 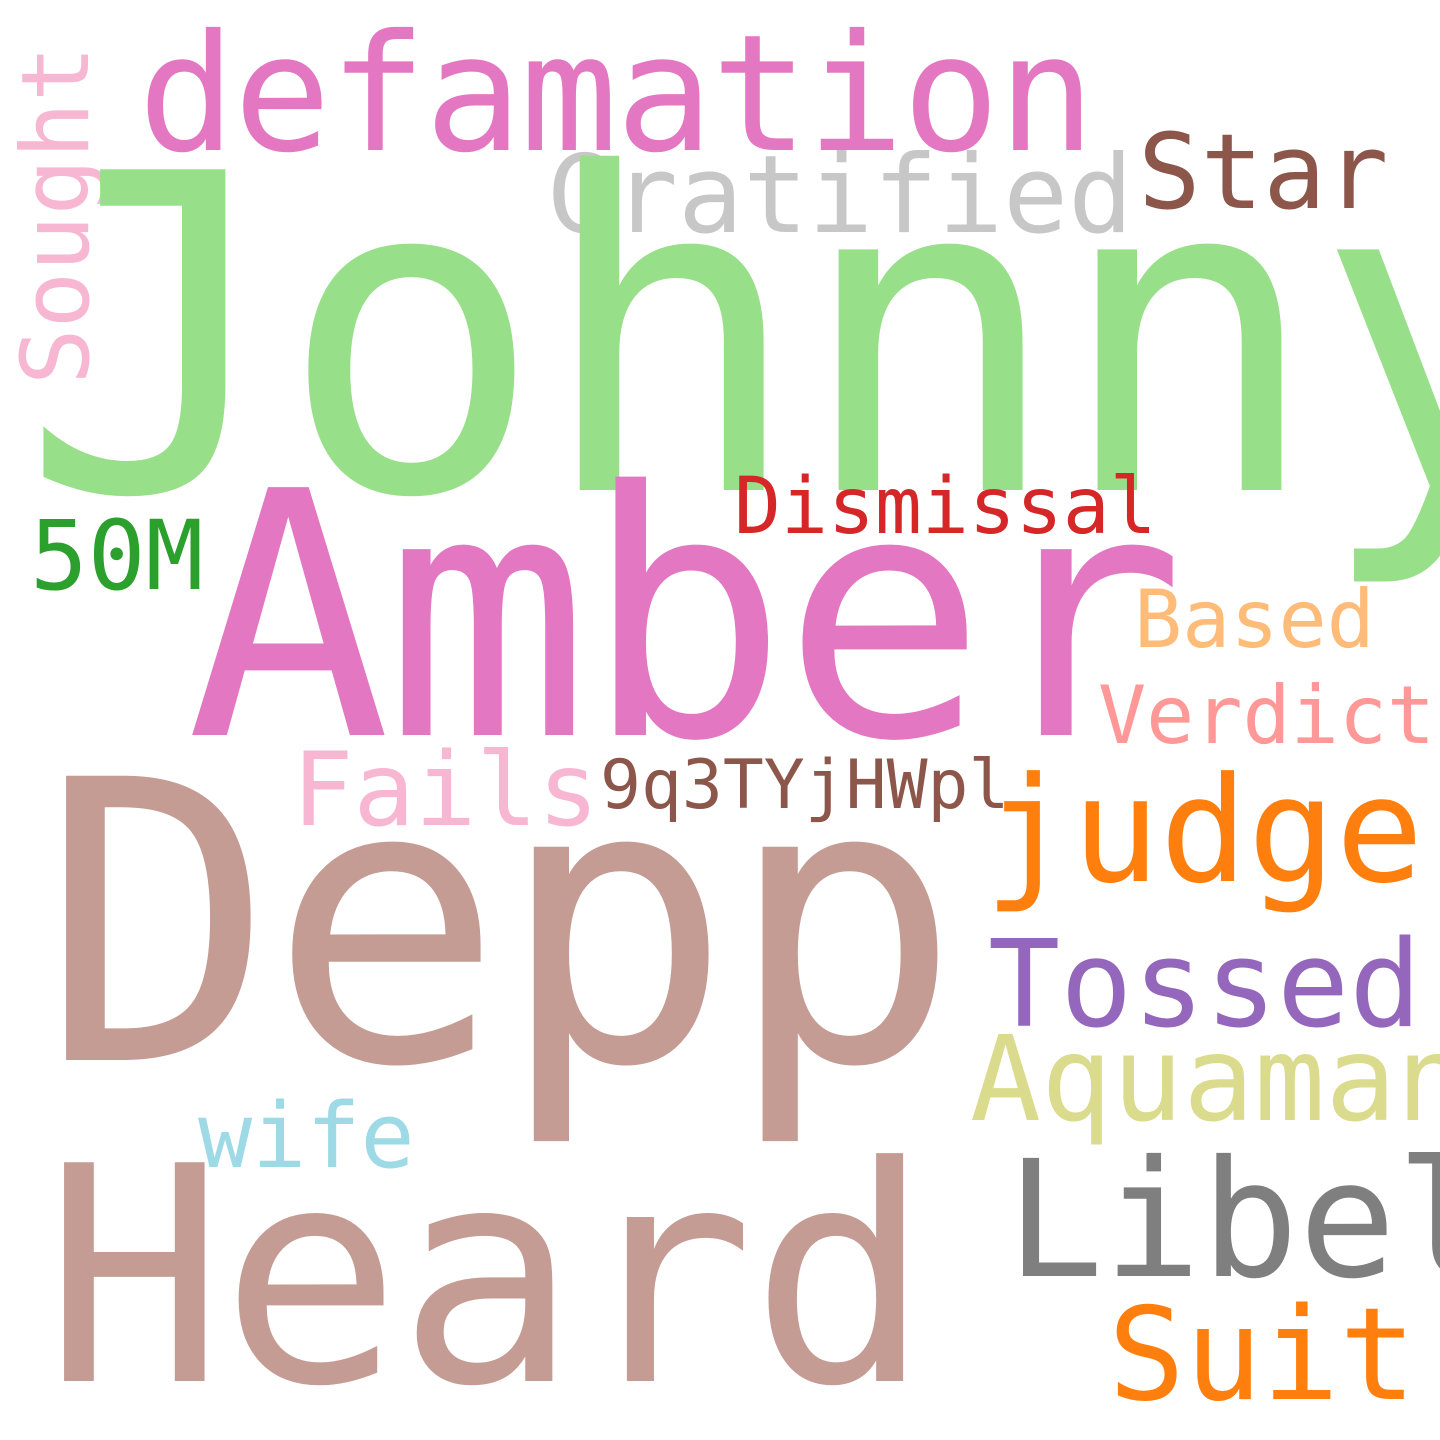 What do you see at coordinates (117, 556) in the screenshot?
I see `word-50m: 50M` at bounding box center [117, 556].